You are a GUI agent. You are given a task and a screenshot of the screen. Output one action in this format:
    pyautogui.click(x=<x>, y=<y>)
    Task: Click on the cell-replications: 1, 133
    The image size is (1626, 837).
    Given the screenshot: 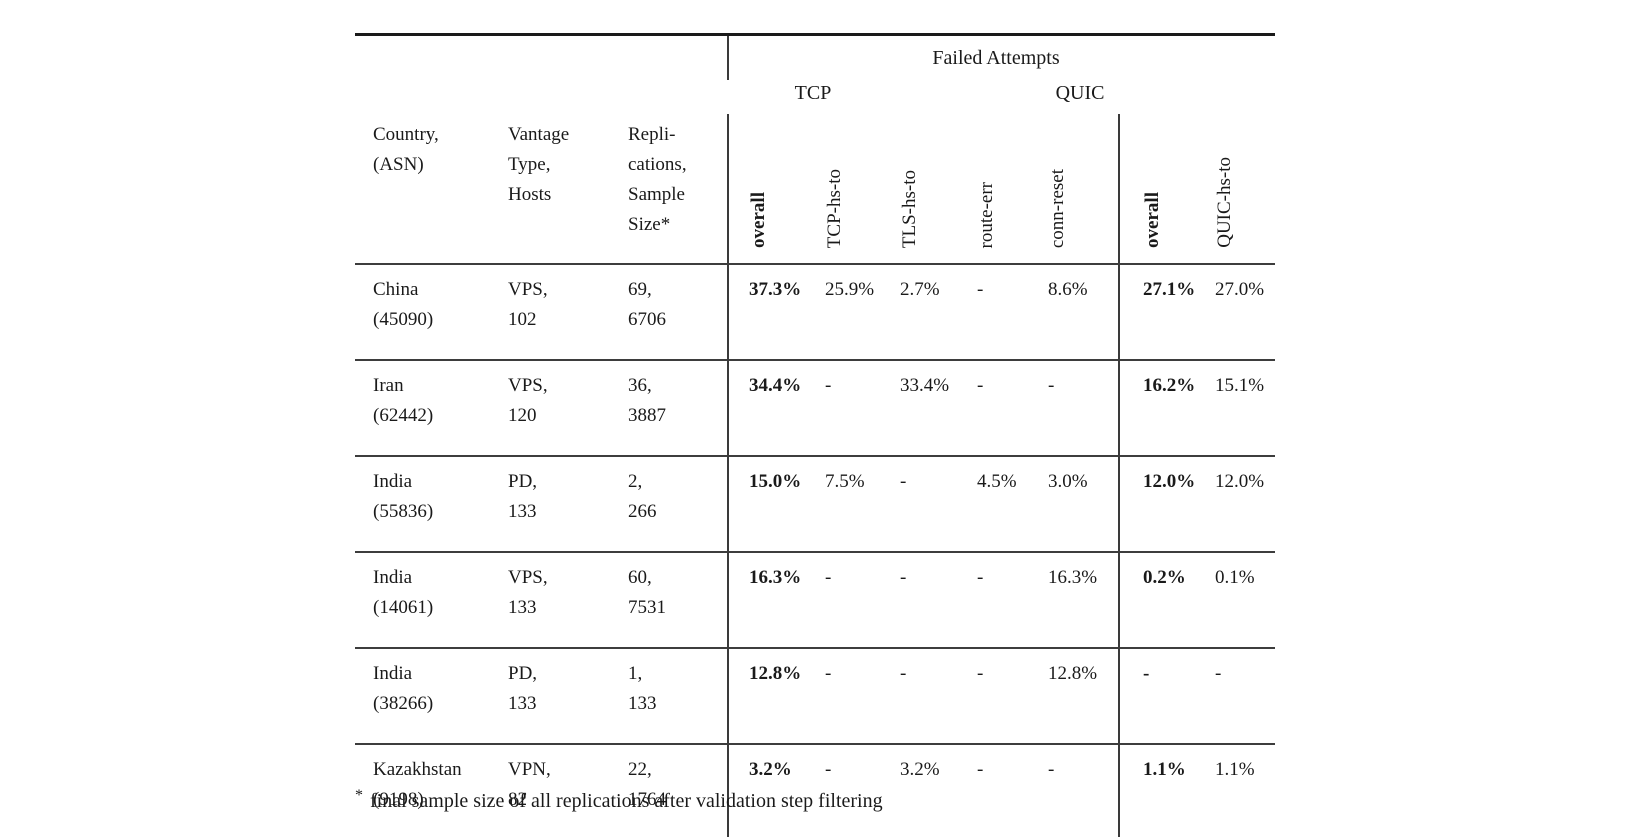 What is the action you would take?
    pyautogui.click(x=677, y=695)
    